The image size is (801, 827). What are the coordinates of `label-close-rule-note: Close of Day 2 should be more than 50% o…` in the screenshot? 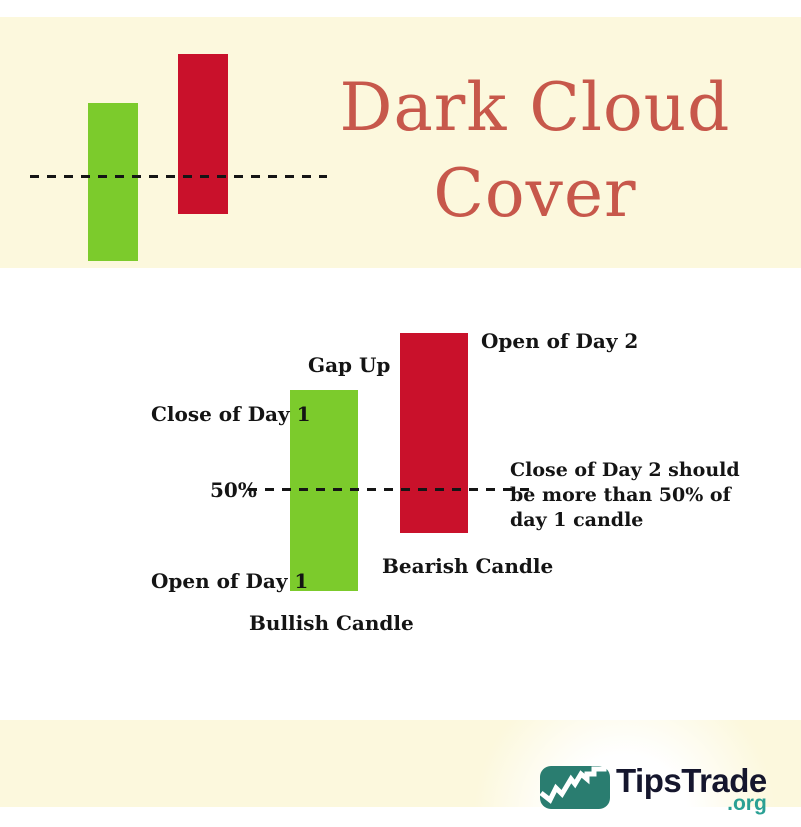 It's located at (625, 495).